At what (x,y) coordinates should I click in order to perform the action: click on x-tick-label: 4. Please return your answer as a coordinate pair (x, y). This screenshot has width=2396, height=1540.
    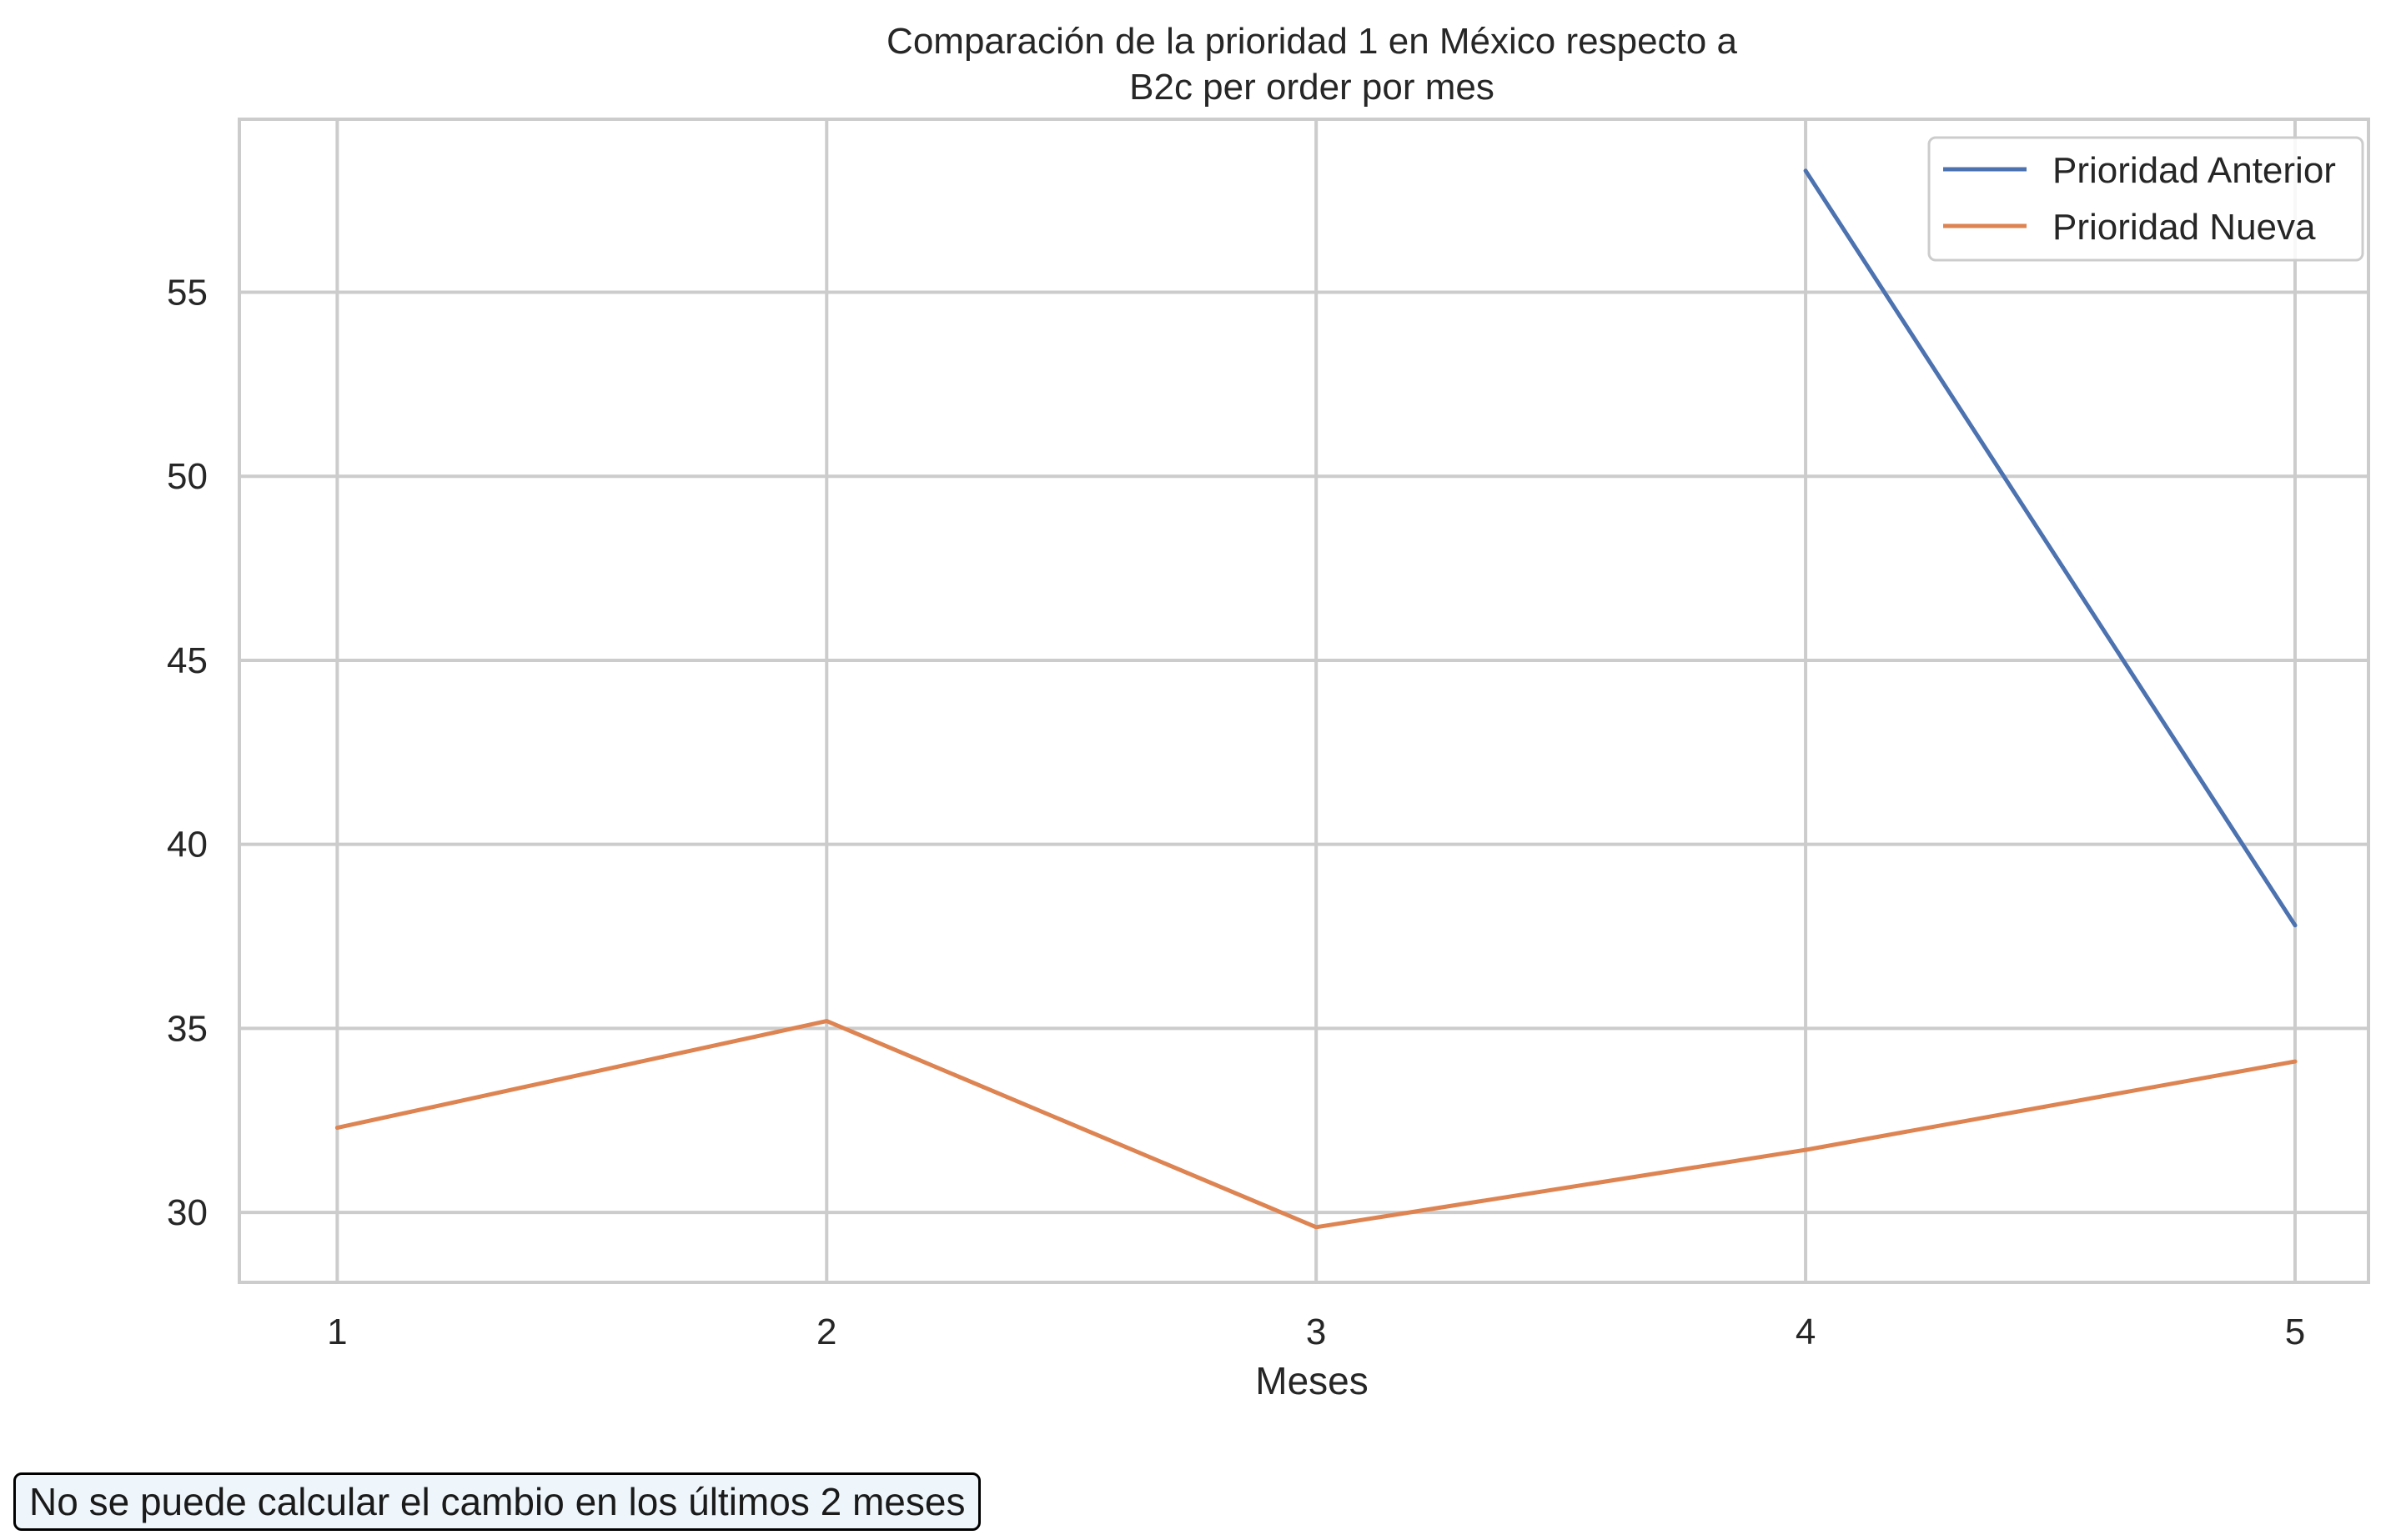
    Looking at the image, I should click on (1806, 1332).